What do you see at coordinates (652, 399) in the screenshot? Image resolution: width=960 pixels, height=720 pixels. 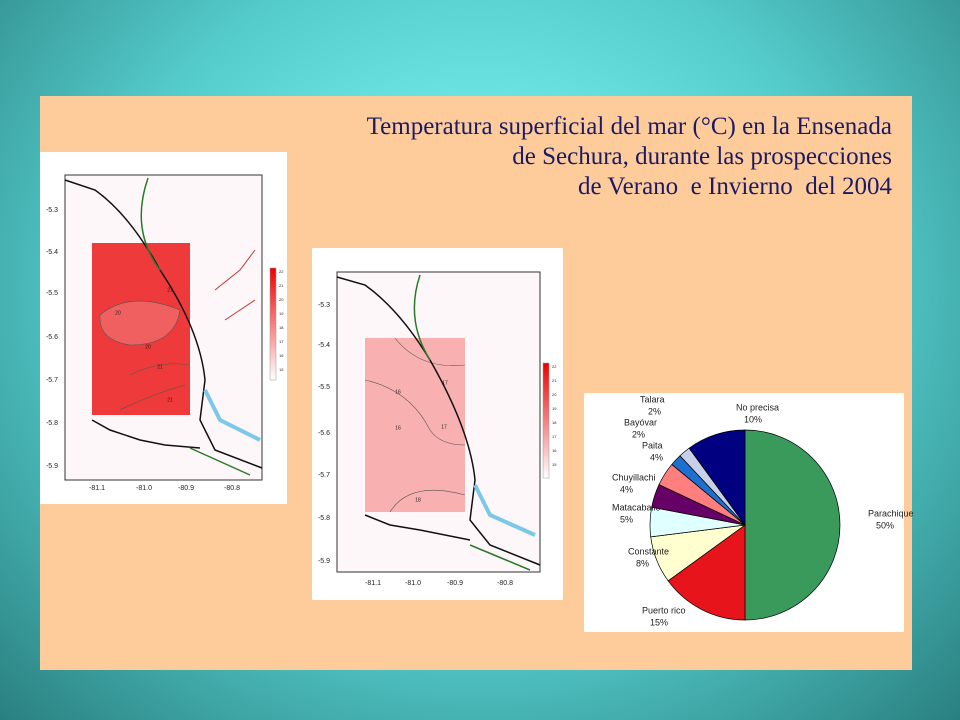 I see `slice-label: Talara` at bounding box center [652, 399].